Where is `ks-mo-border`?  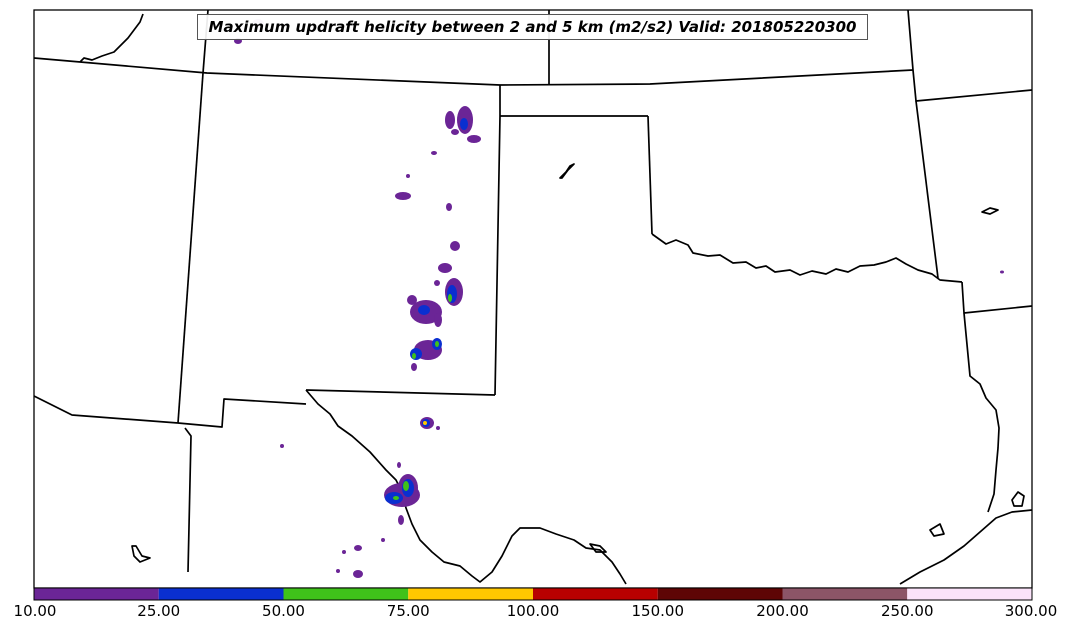 ks-mo-border is located at coordinates (927, 189).